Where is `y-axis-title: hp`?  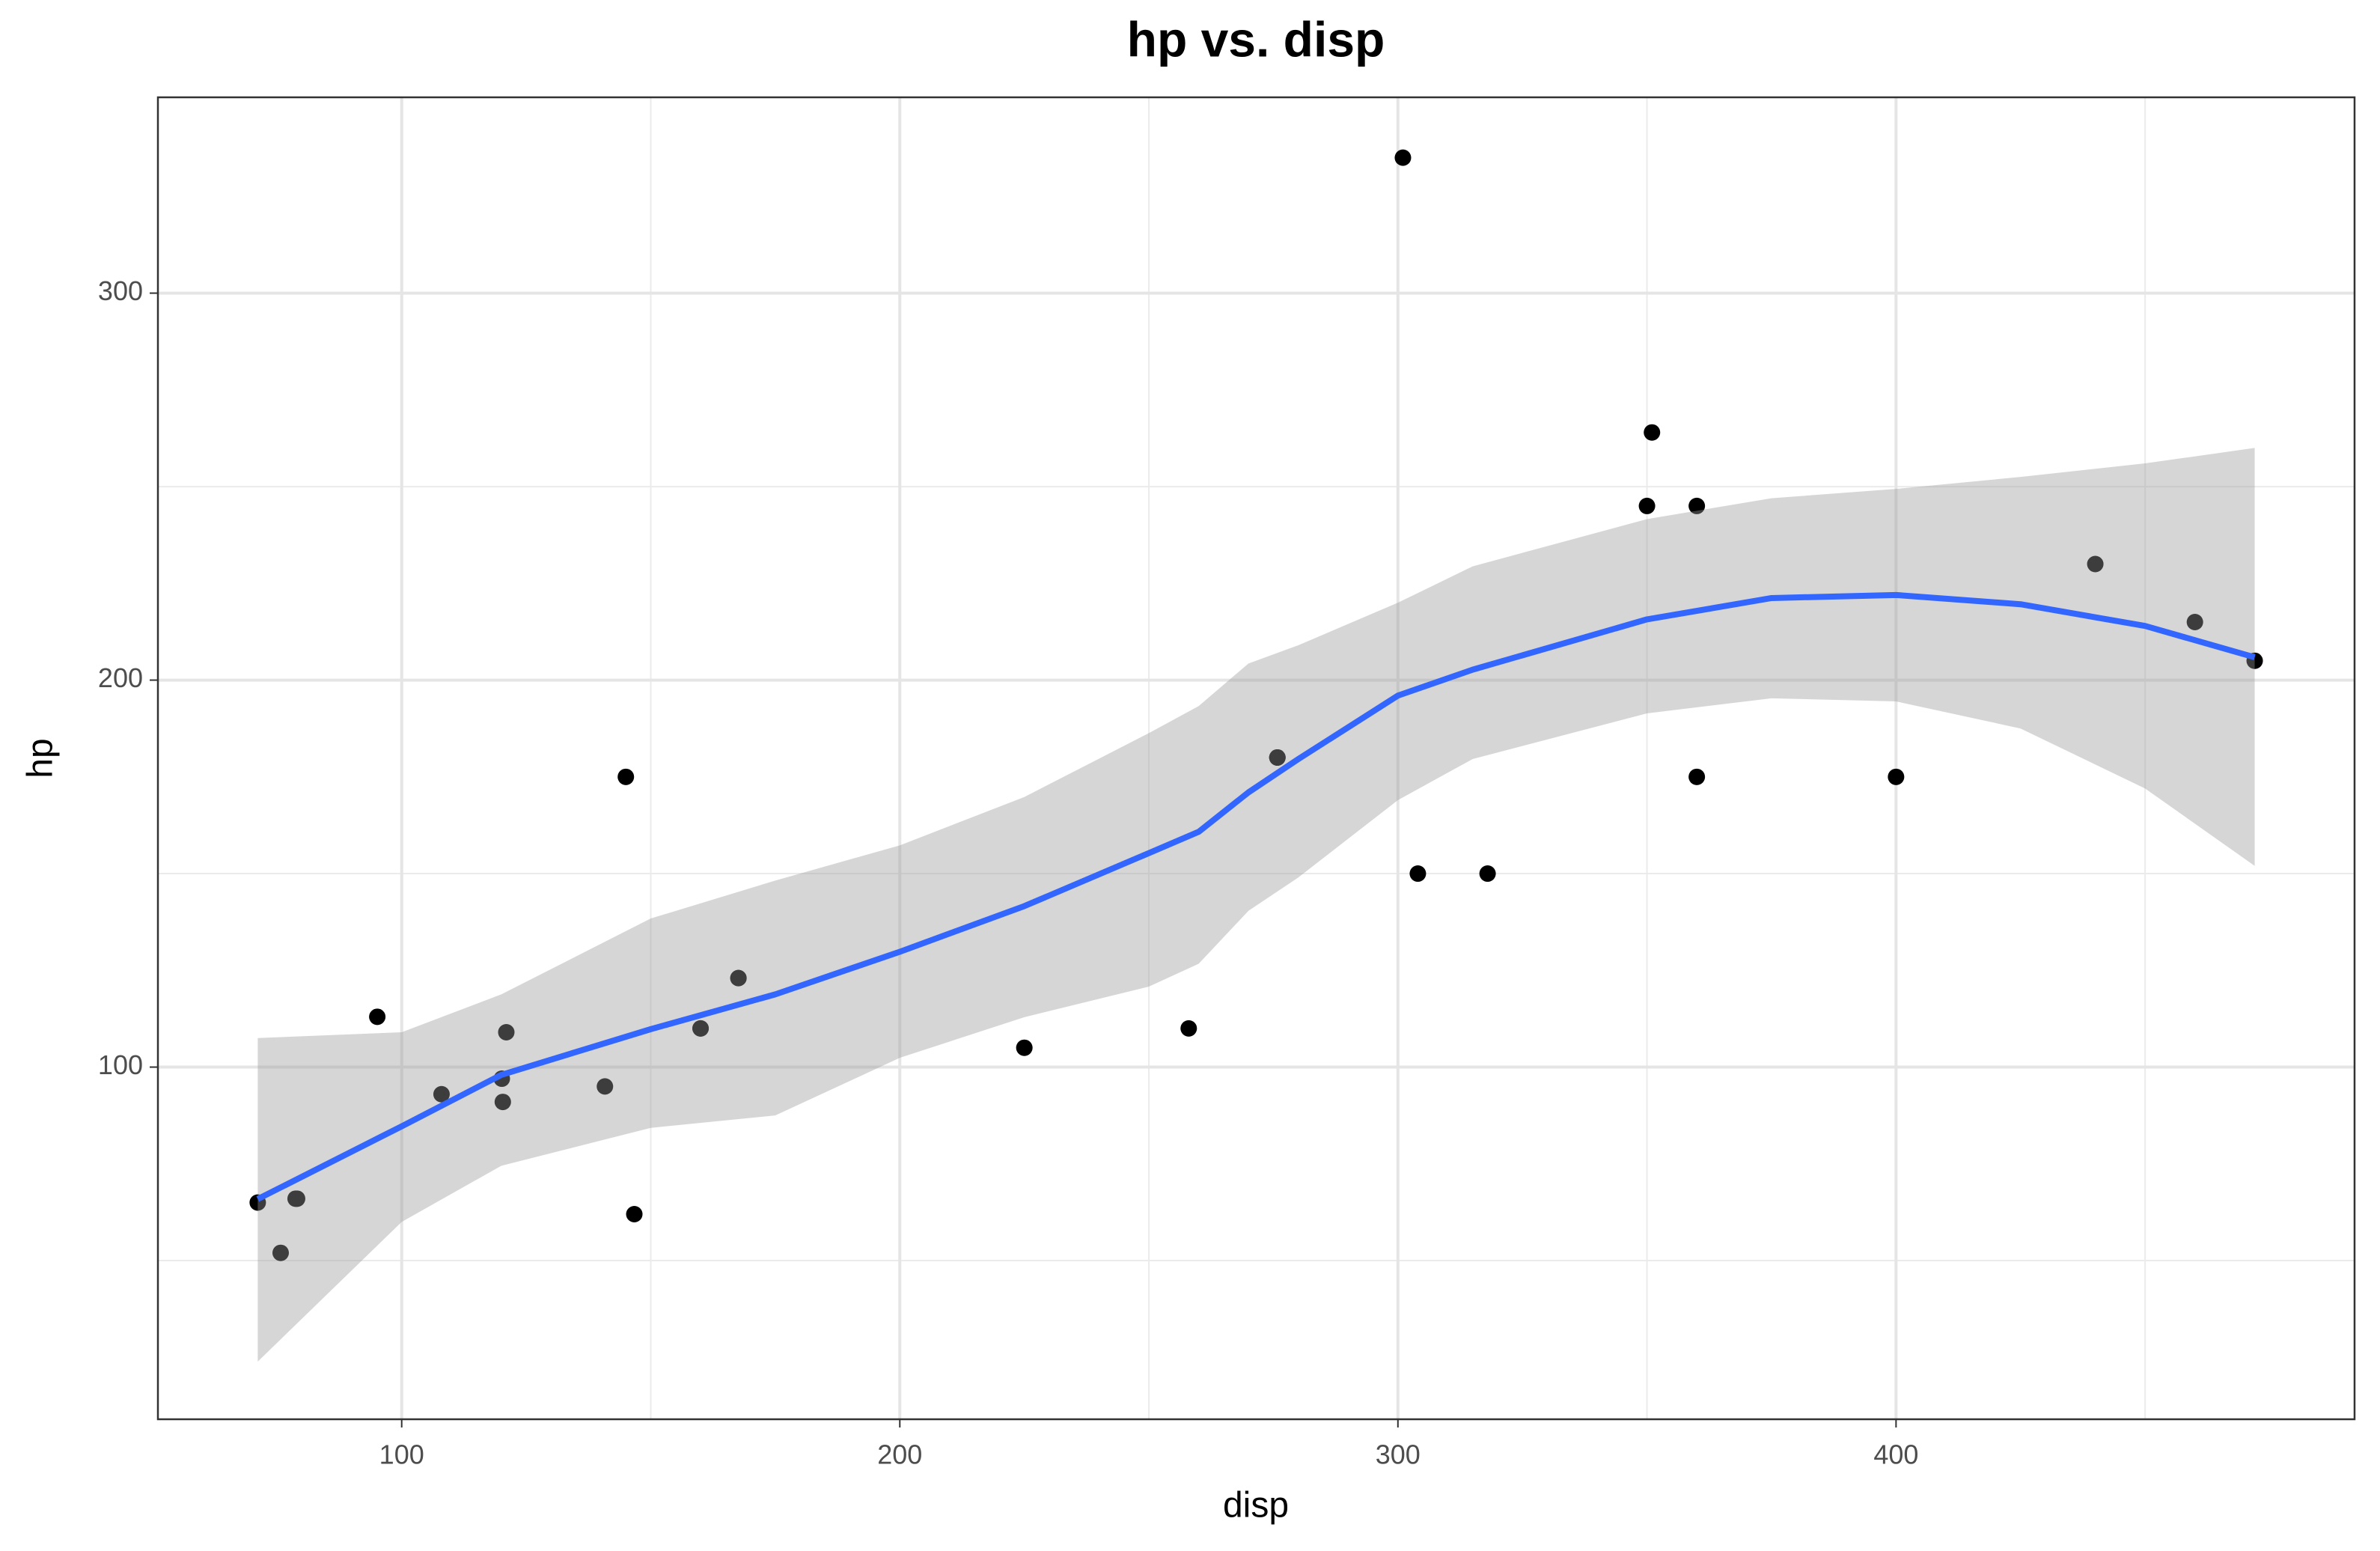
y-axis-title: hp is located at coordinates (41, 758).